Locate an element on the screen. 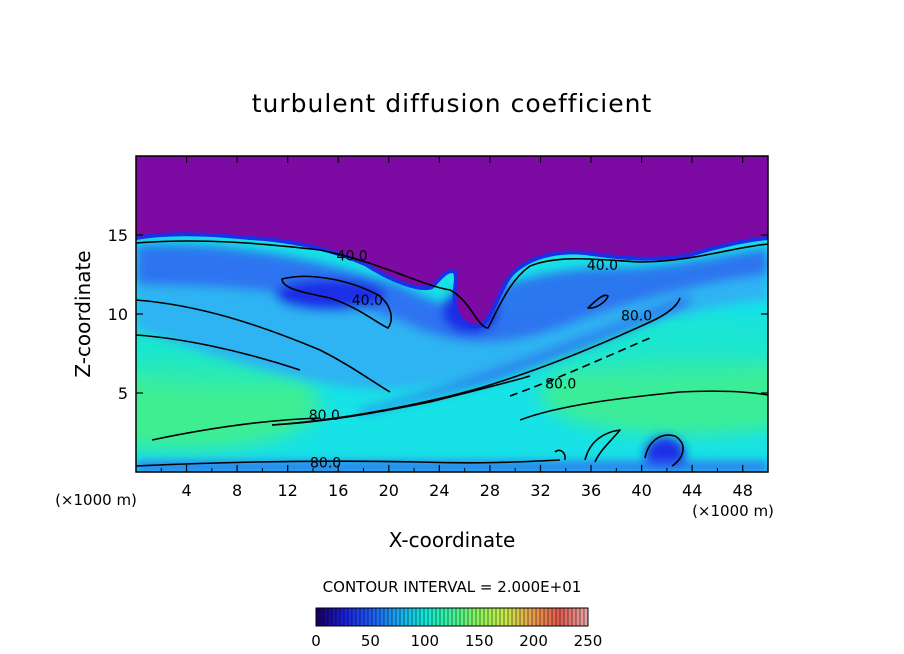 The width and height of the screenshot is (904, 654). ground-band is located at coordinates (452, 467).